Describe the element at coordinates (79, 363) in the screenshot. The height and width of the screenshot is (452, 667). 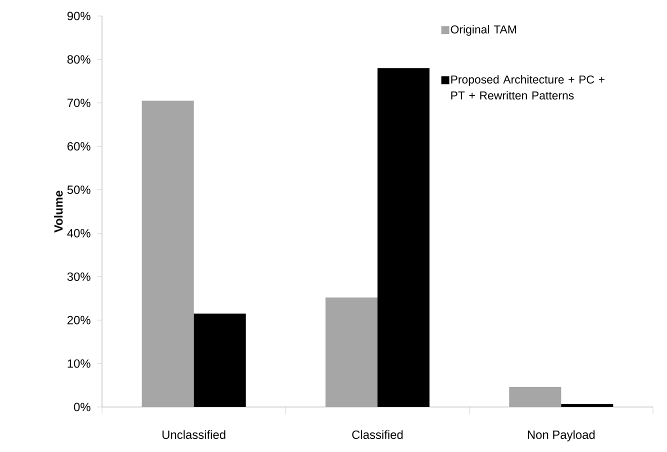
I see `y-tick-label: 10%` at that location.